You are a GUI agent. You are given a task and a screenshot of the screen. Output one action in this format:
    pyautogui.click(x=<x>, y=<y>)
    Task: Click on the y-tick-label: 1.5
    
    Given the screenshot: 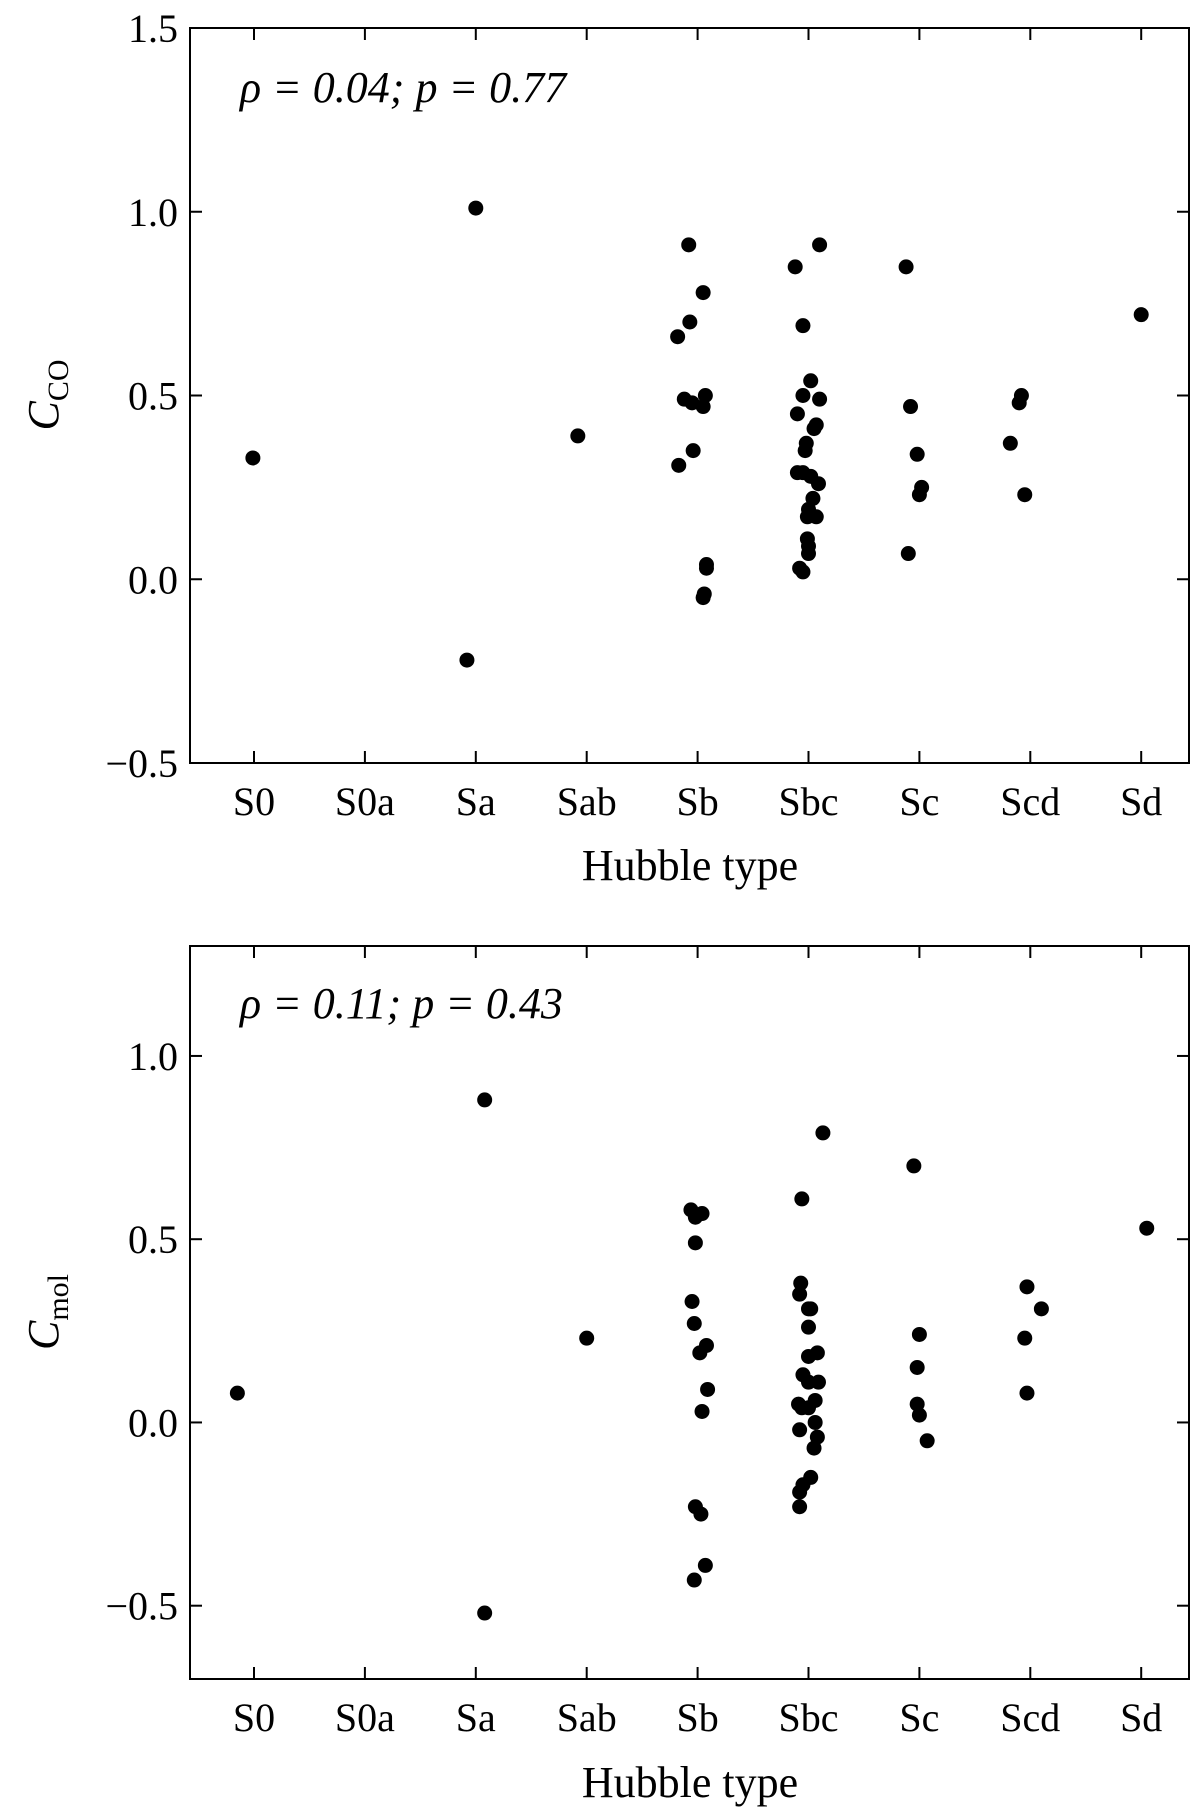 What is the action you would take?
    pyautogui.click(x=153, y=28)
    